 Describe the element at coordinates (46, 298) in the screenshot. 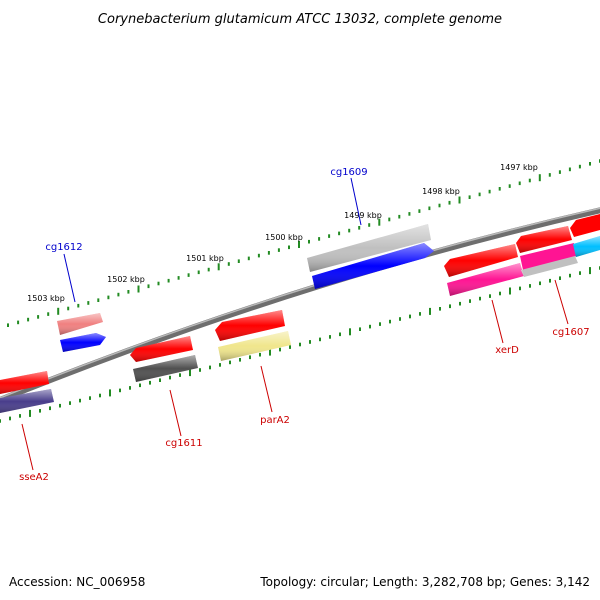

I see `scale-label: 1503 kbp` at that location.